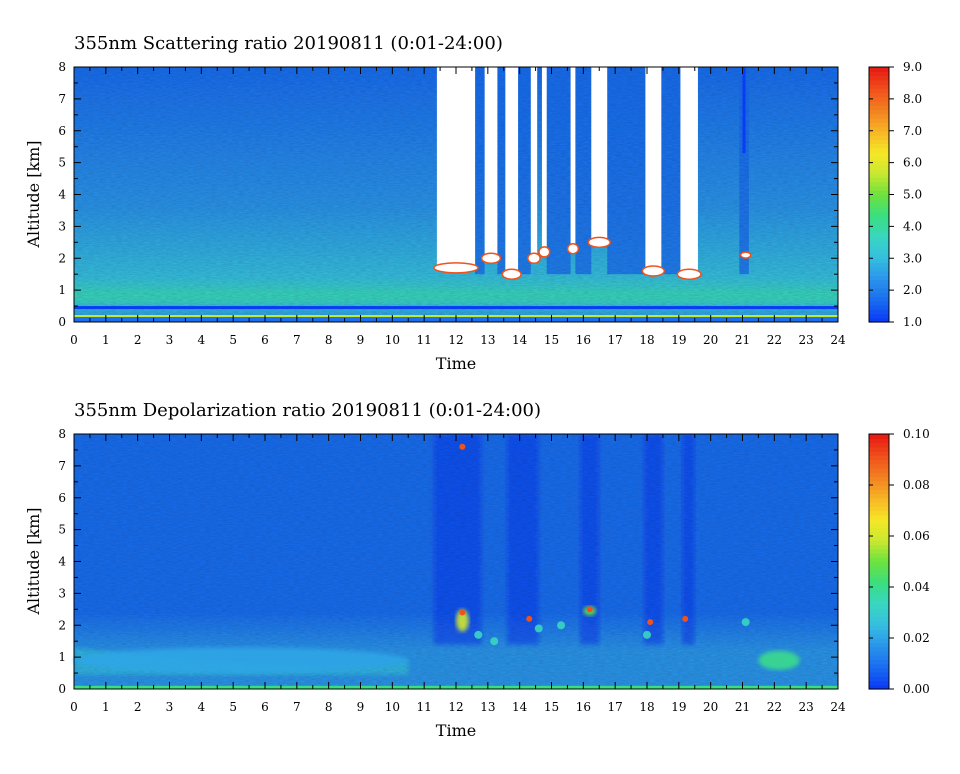  What do you see at coordinates (678, 707) in the screenshot?
I see `x-tick-label: 19` at bounding box center [678, 707].